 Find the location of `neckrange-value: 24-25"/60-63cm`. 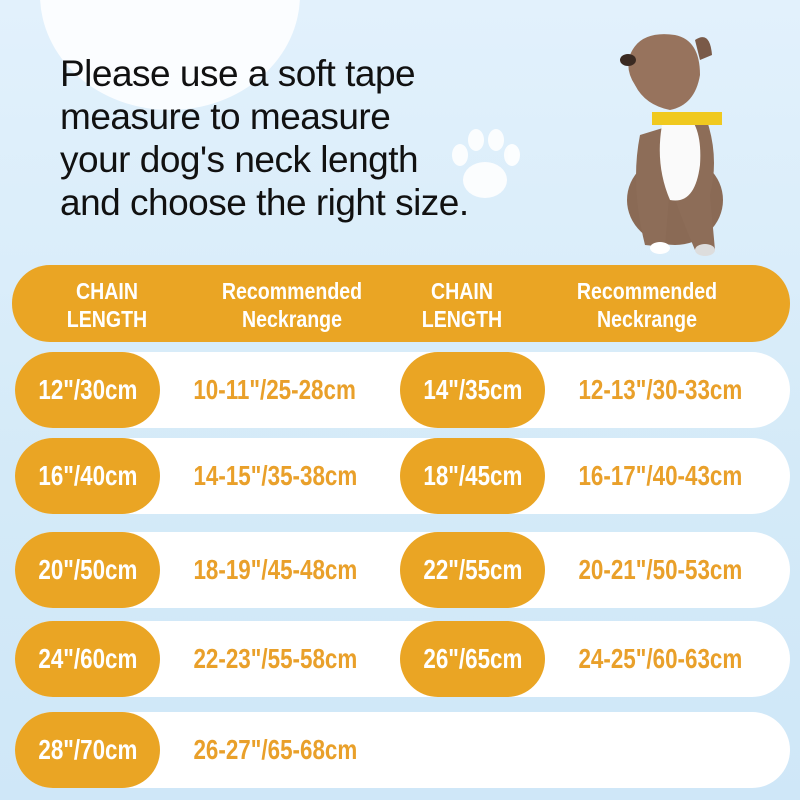

neckrange-value: 24-25"/60-63cm is located at coordinates (660, 658).